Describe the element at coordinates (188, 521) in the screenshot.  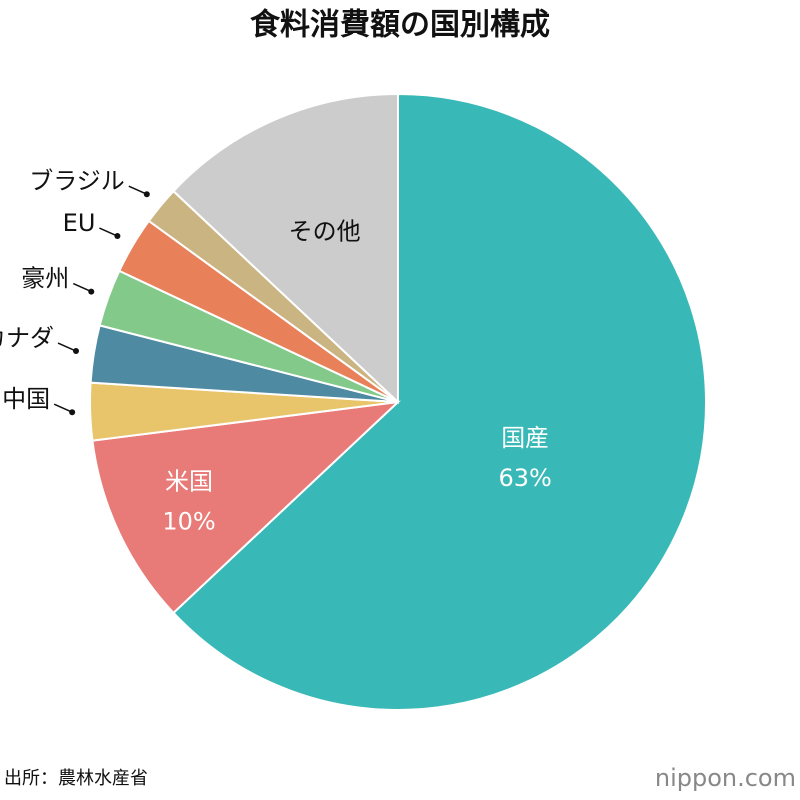
I see `value-label: 10%` at that location.